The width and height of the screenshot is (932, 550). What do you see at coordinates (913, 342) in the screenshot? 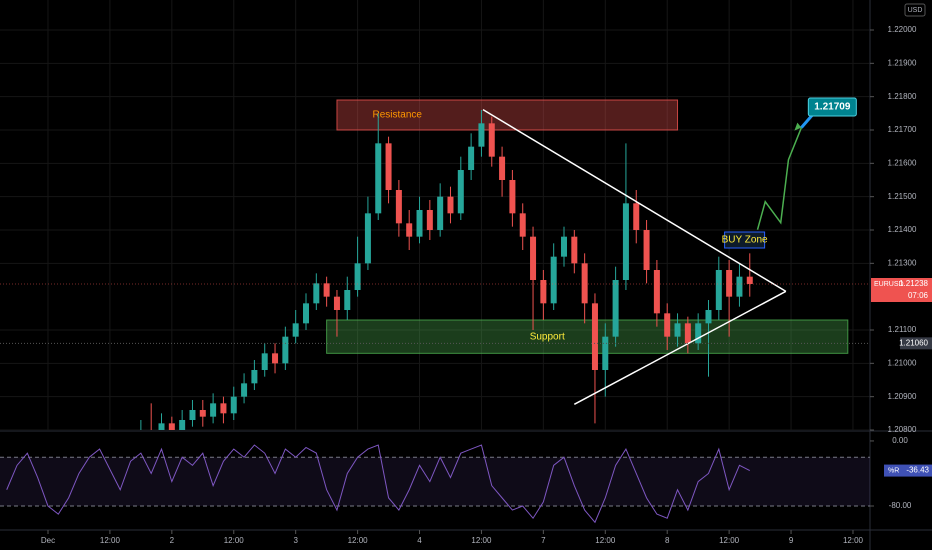
I see `marked-price-label: 1.21060` at bounding box center [913, 342].